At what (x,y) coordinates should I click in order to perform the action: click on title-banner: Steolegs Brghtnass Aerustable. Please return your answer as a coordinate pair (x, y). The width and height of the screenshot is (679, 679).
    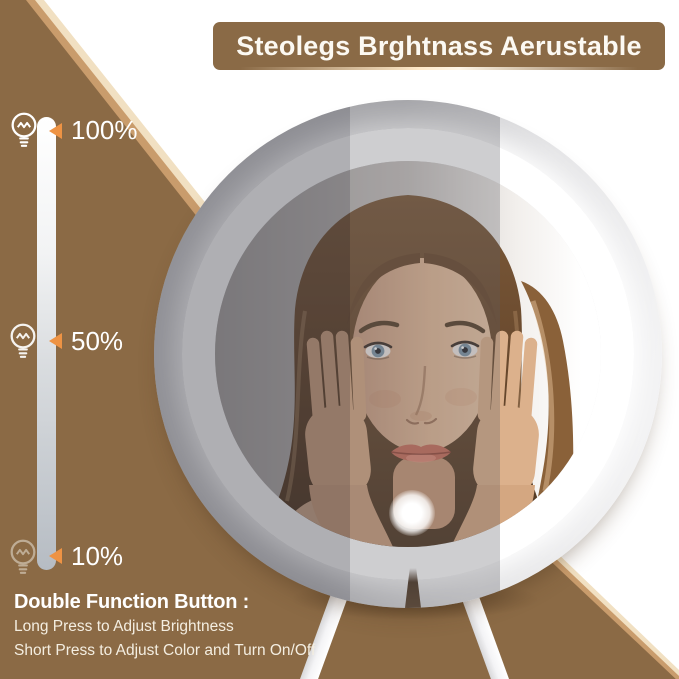
    Looking at the image, I should click on (439, 46).